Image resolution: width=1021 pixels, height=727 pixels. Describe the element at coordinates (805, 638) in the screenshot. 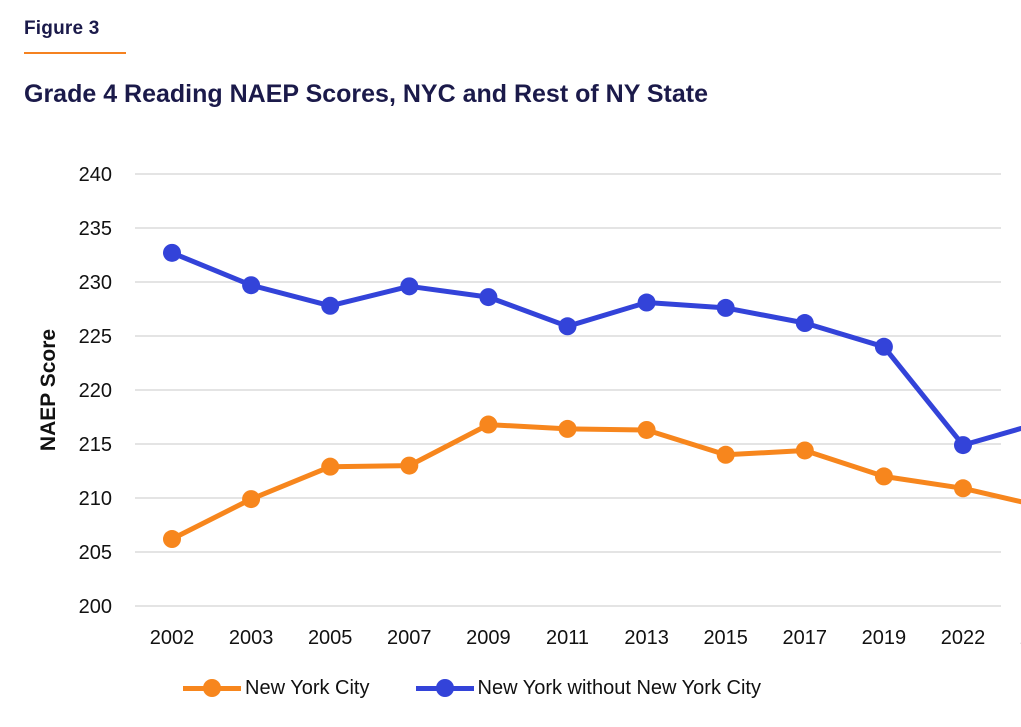

I see `x-tick-label: 2017` at that location.